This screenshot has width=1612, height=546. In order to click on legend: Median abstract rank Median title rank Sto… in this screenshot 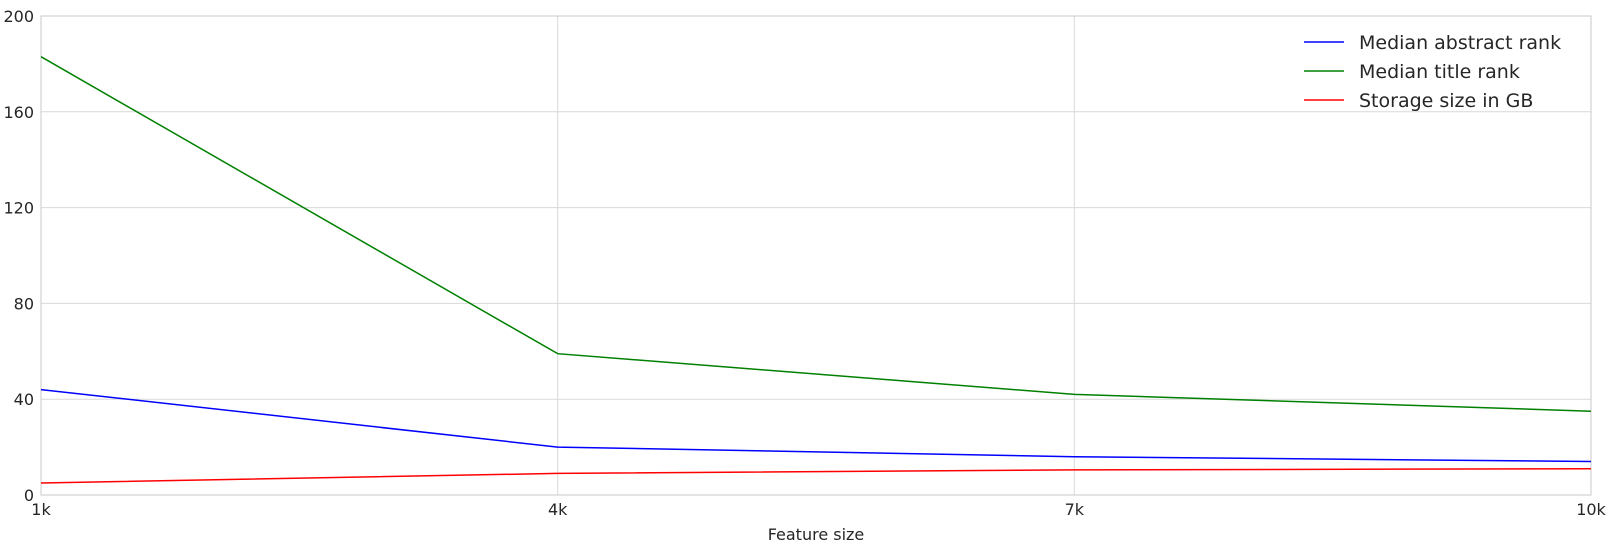, I will do `click(1432, 72)`.